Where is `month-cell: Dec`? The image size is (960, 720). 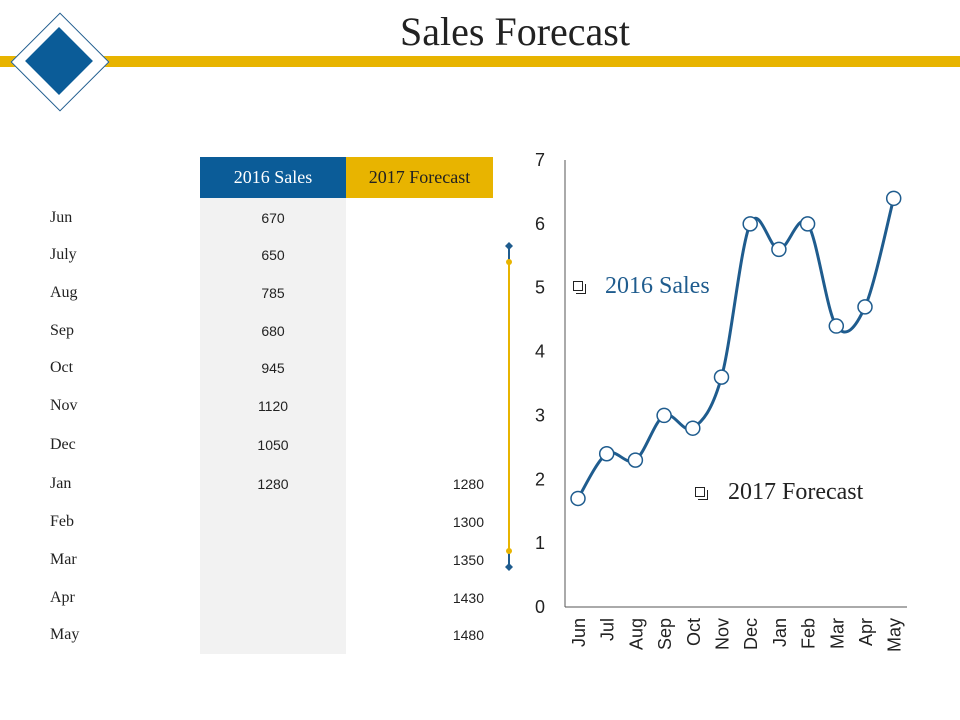
month-cell: Dec is located at coordinates (63, 444).